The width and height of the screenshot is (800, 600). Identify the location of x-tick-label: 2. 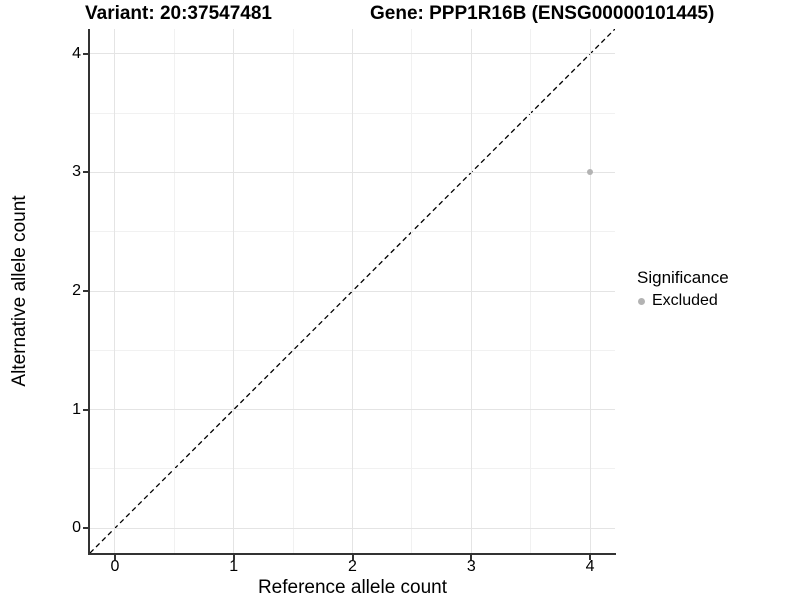
(352, 566).